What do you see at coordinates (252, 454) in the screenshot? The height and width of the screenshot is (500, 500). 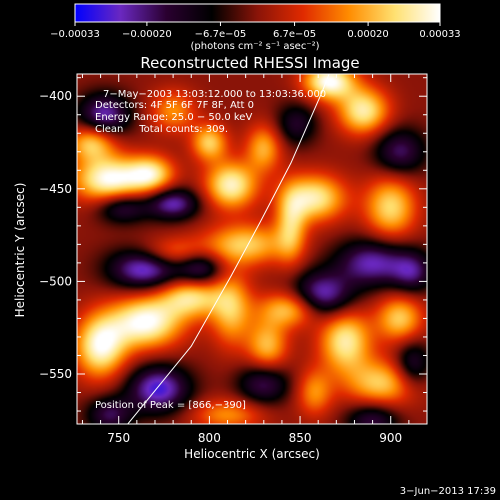 I see `x-axis-label: Heliocentric X (arcsec)` at bounding box center [252, 454].